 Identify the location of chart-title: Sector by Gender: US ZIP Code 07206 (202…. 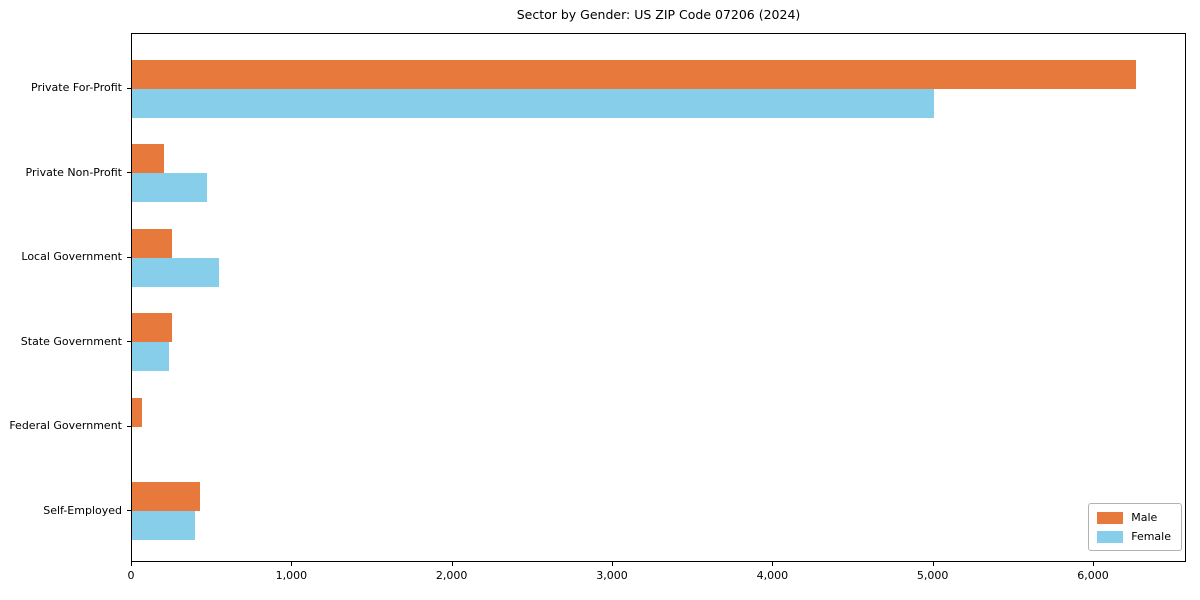
(658, 14).